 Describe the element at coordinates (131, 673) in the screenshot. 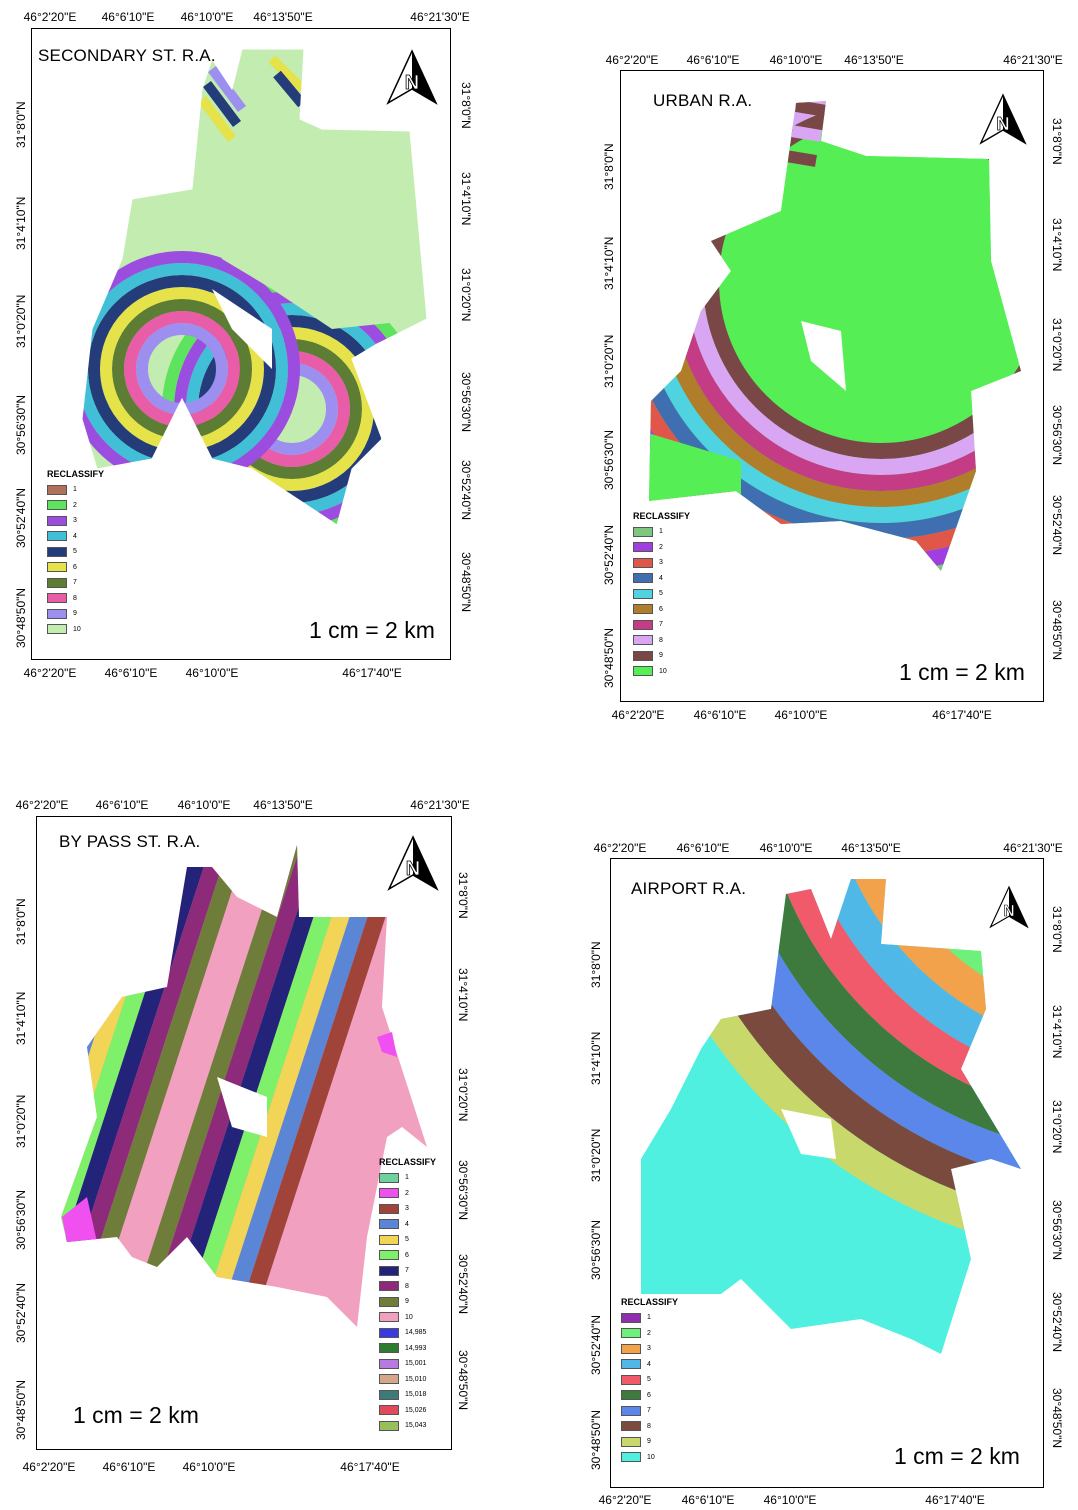

I see `bottom-tick: 46°6'10"E` at that location.